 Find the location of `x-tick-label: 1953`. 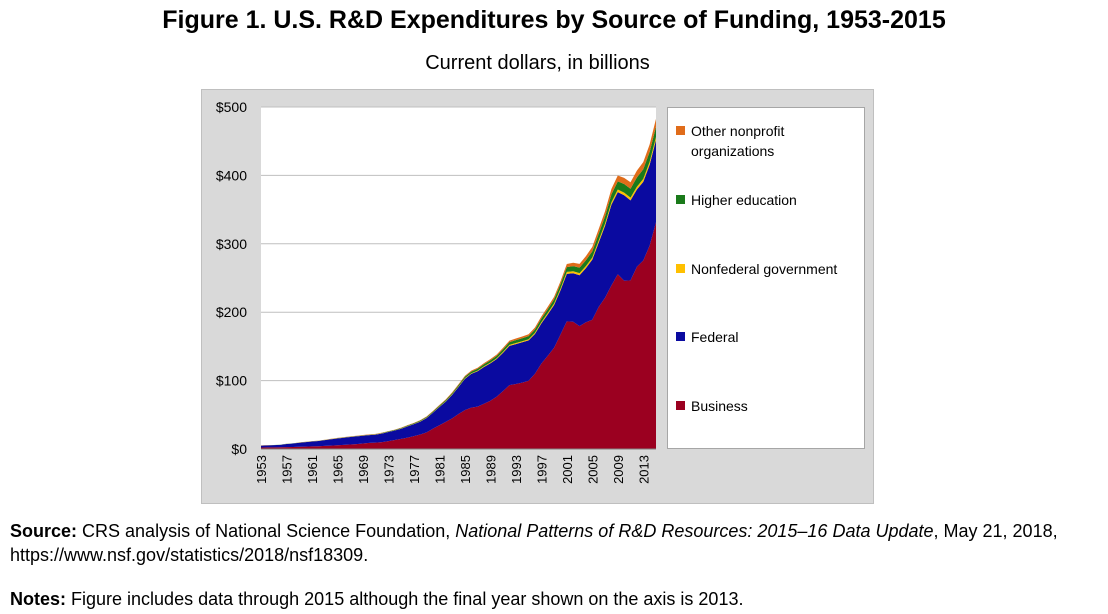

x-tick-label: 1953 is located at coordinates (261, 469).